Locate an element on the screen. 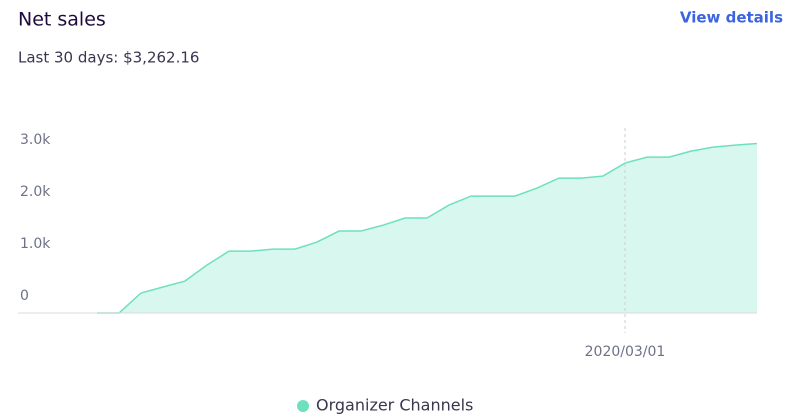  legend-swatch is located at coordinates (303, 406).